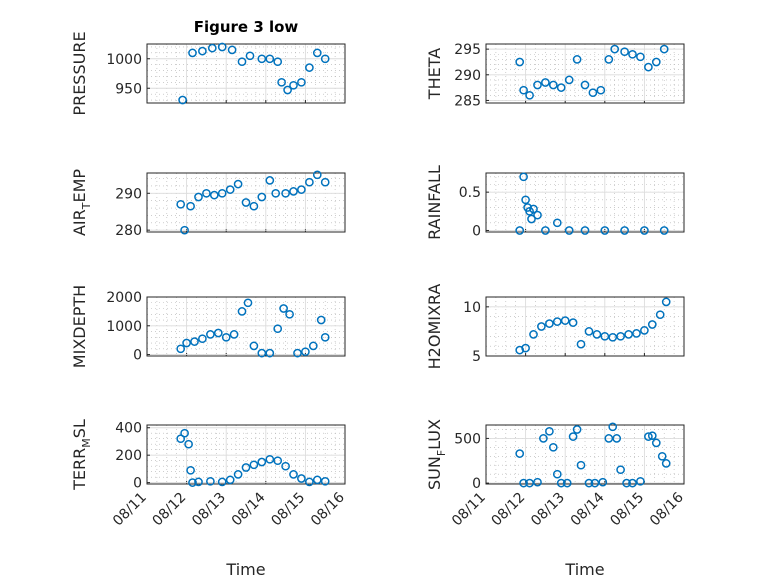 The width and height of the screenshot is (778, 583). I want to click on y-tick-label: 200, so click(128, 456).